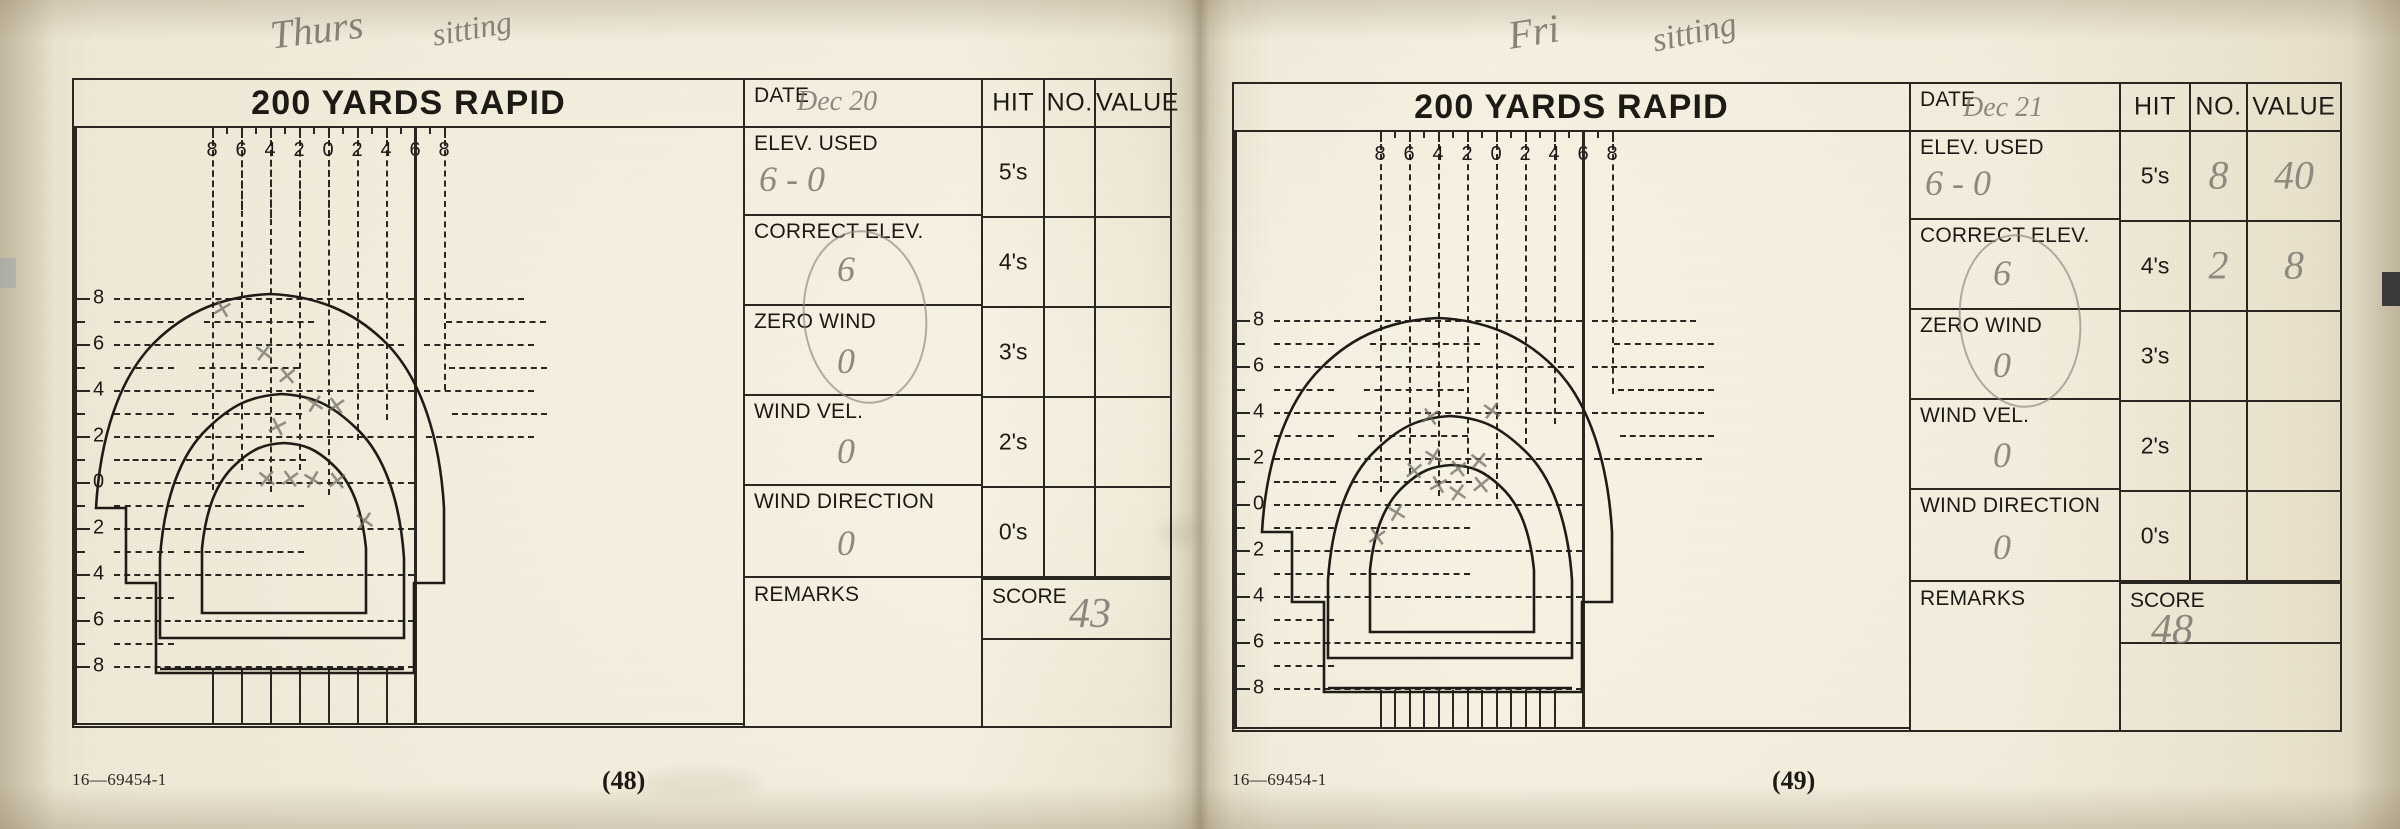  I want to click on hit-cell-no: 8, so click(2220, 177).